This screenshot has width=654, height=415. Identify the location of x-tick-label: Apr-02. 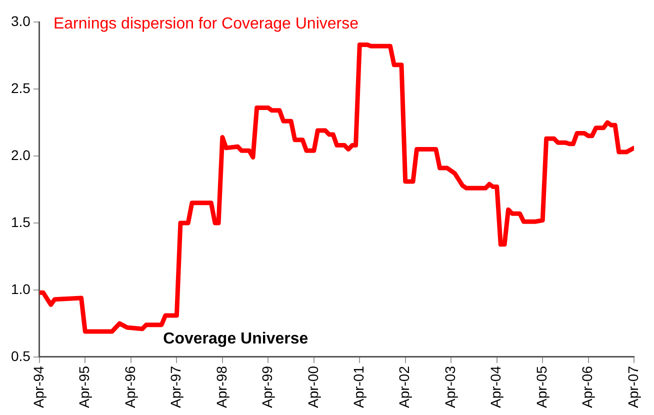
(404, 387).